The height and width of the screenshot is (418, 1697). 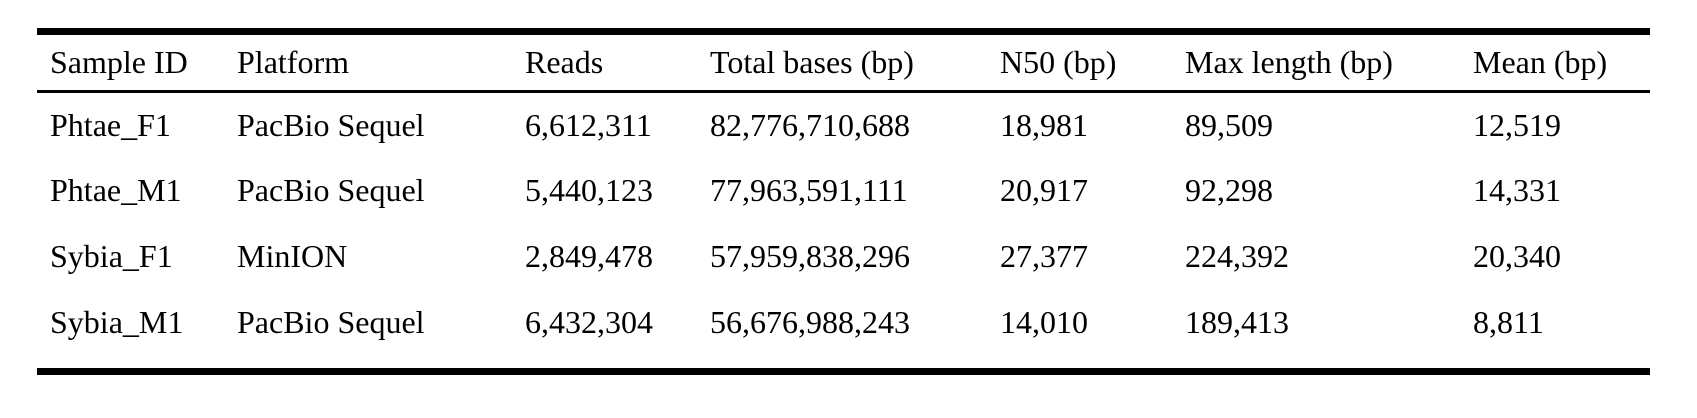 What do you see at coordinates (589, 255) in the screenshot?
I see `cell-reads: 2,849,478` at bounding box center [589, 255].